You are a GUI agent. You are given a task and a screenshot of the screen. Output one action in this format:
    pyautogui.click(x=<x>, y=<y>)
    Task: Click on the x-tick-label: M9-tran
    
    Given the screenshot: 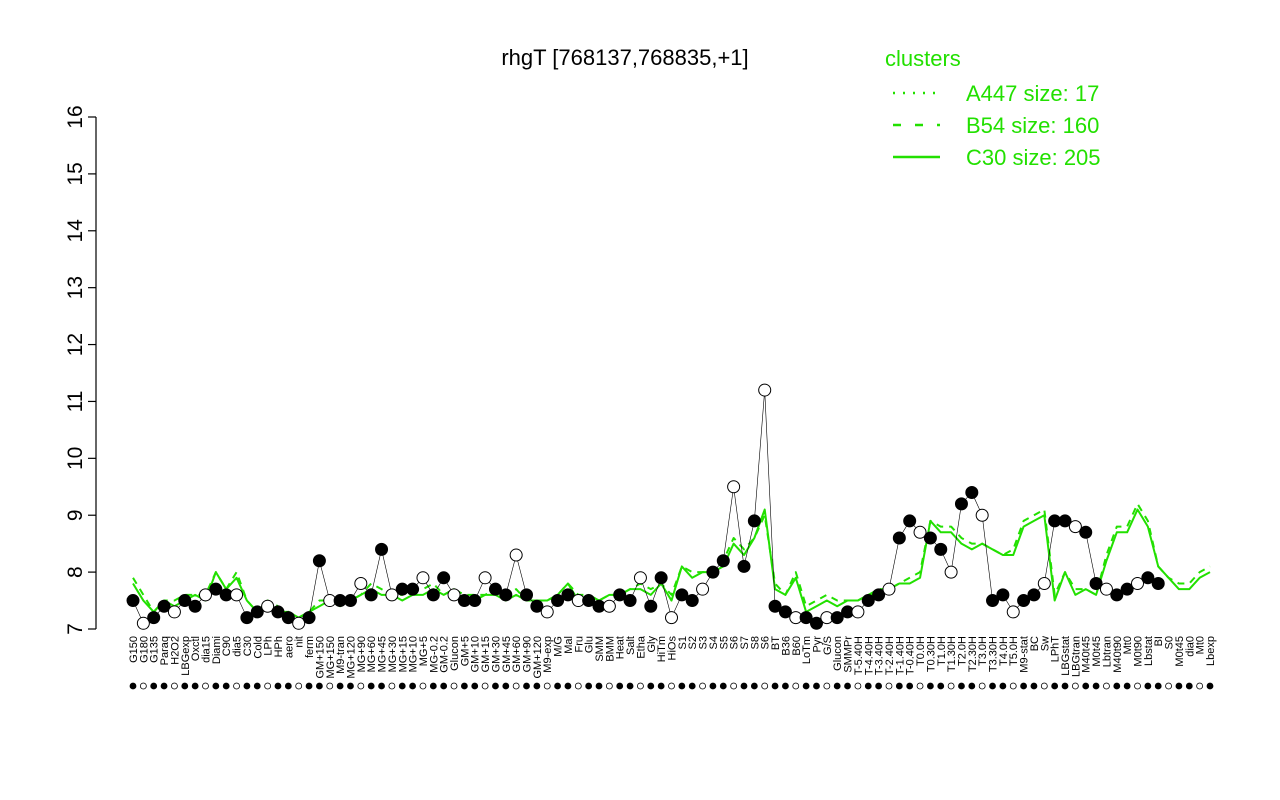 What is the action you would take?
    pyautogui.click(x=341, y=655)
    